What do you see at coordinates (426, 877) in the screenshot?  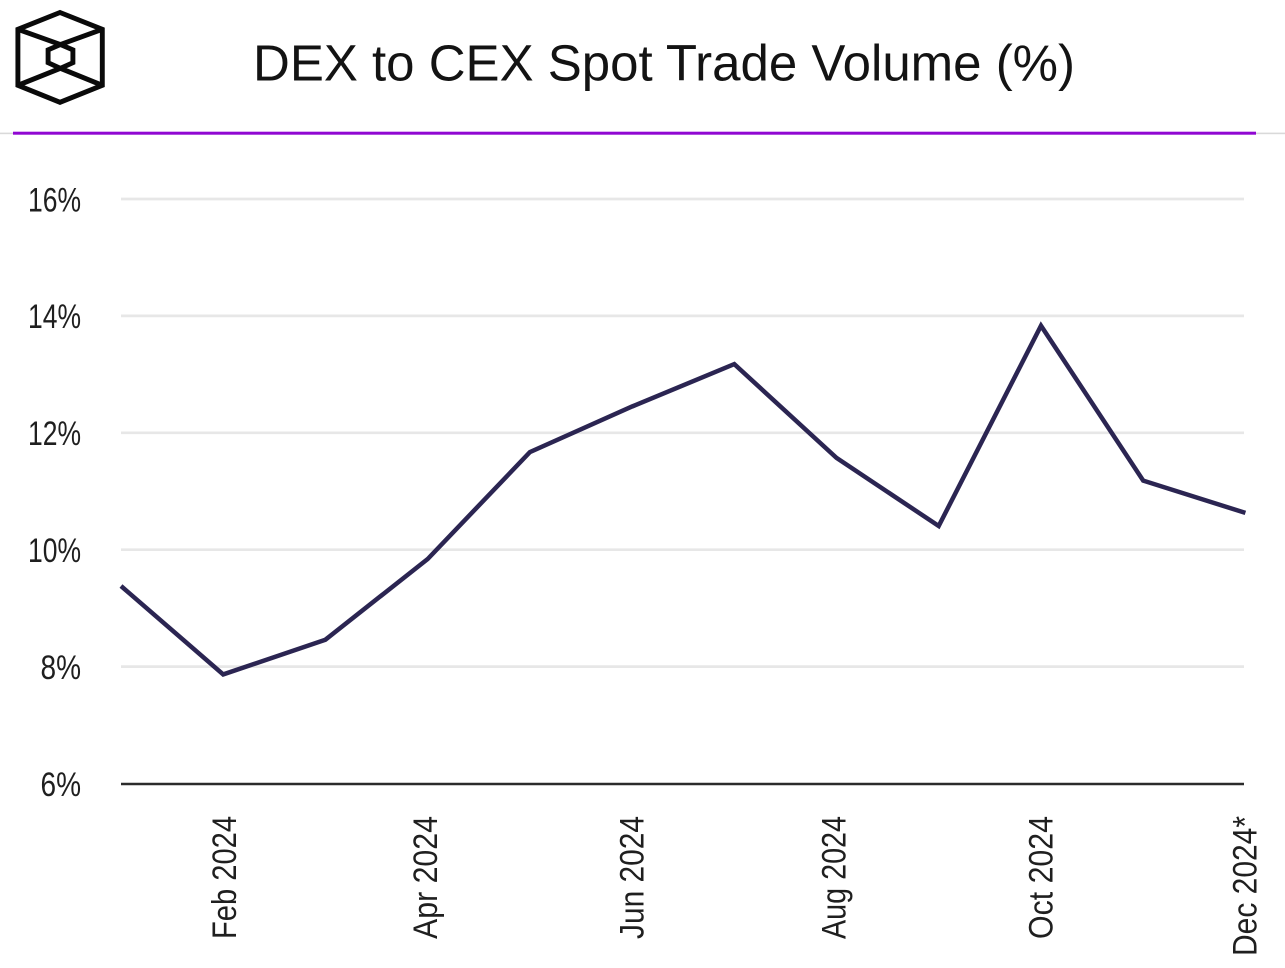 I see `svg-text: Apr 2024` at bounding box center [426, 877].